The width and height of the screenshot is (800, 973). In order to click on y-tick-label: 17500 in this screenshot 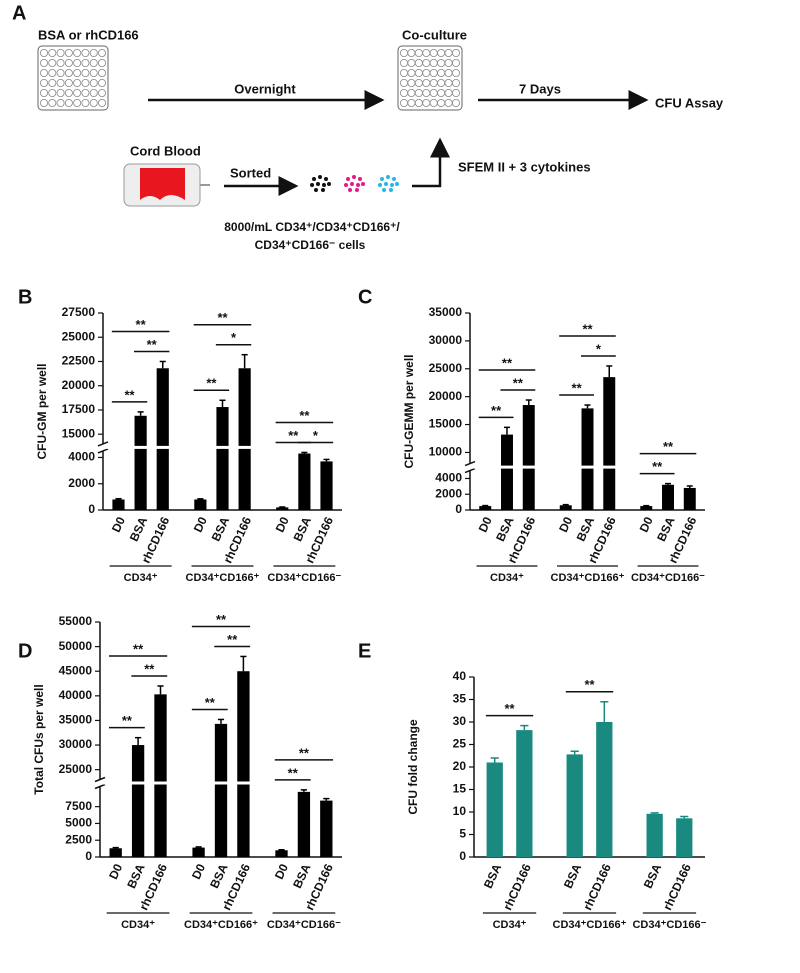, I will do `click(79, 409)`.